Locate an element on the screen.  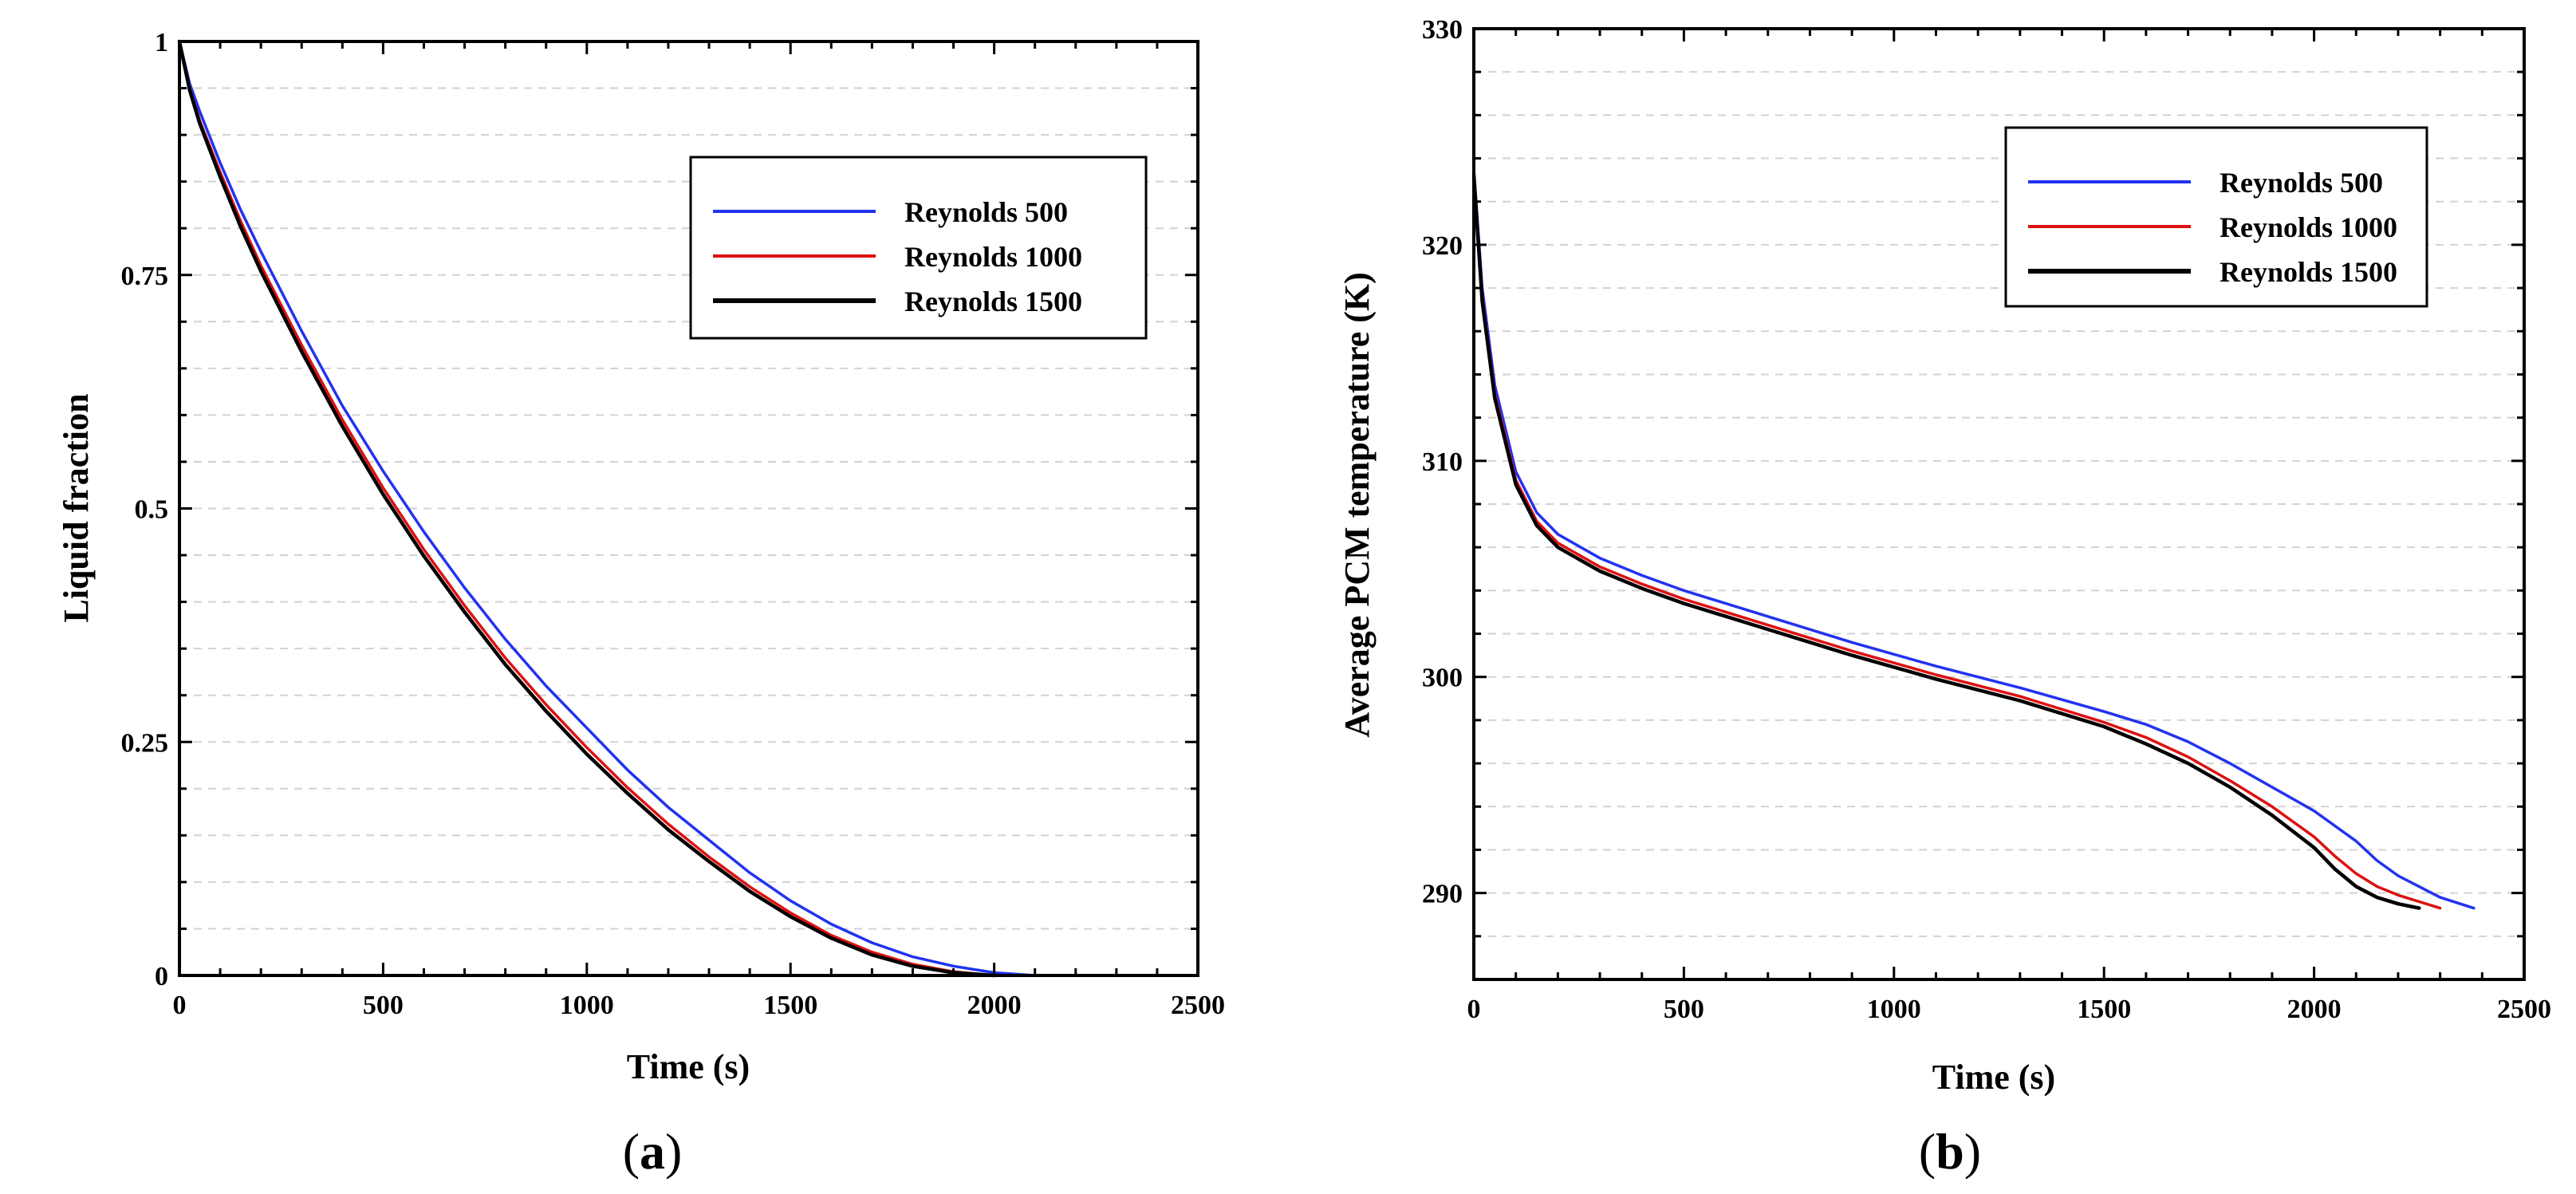
y-tick-label: 0.25 is located at coordinates (145, 743).